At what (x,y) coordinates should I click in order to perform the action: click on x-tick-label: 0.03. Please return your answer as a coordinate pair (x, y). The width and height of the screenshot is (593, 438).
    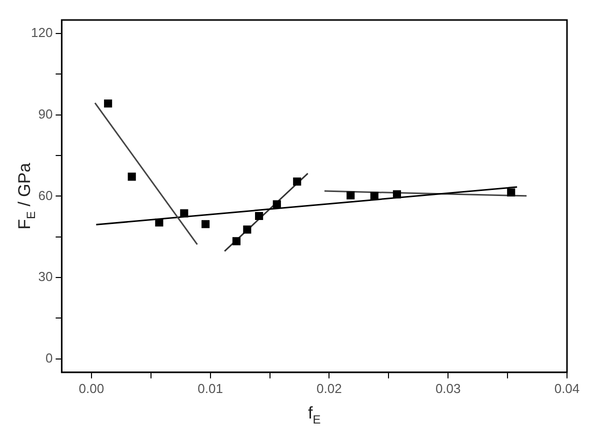
    Looking at the image, I should click on (448, 388).